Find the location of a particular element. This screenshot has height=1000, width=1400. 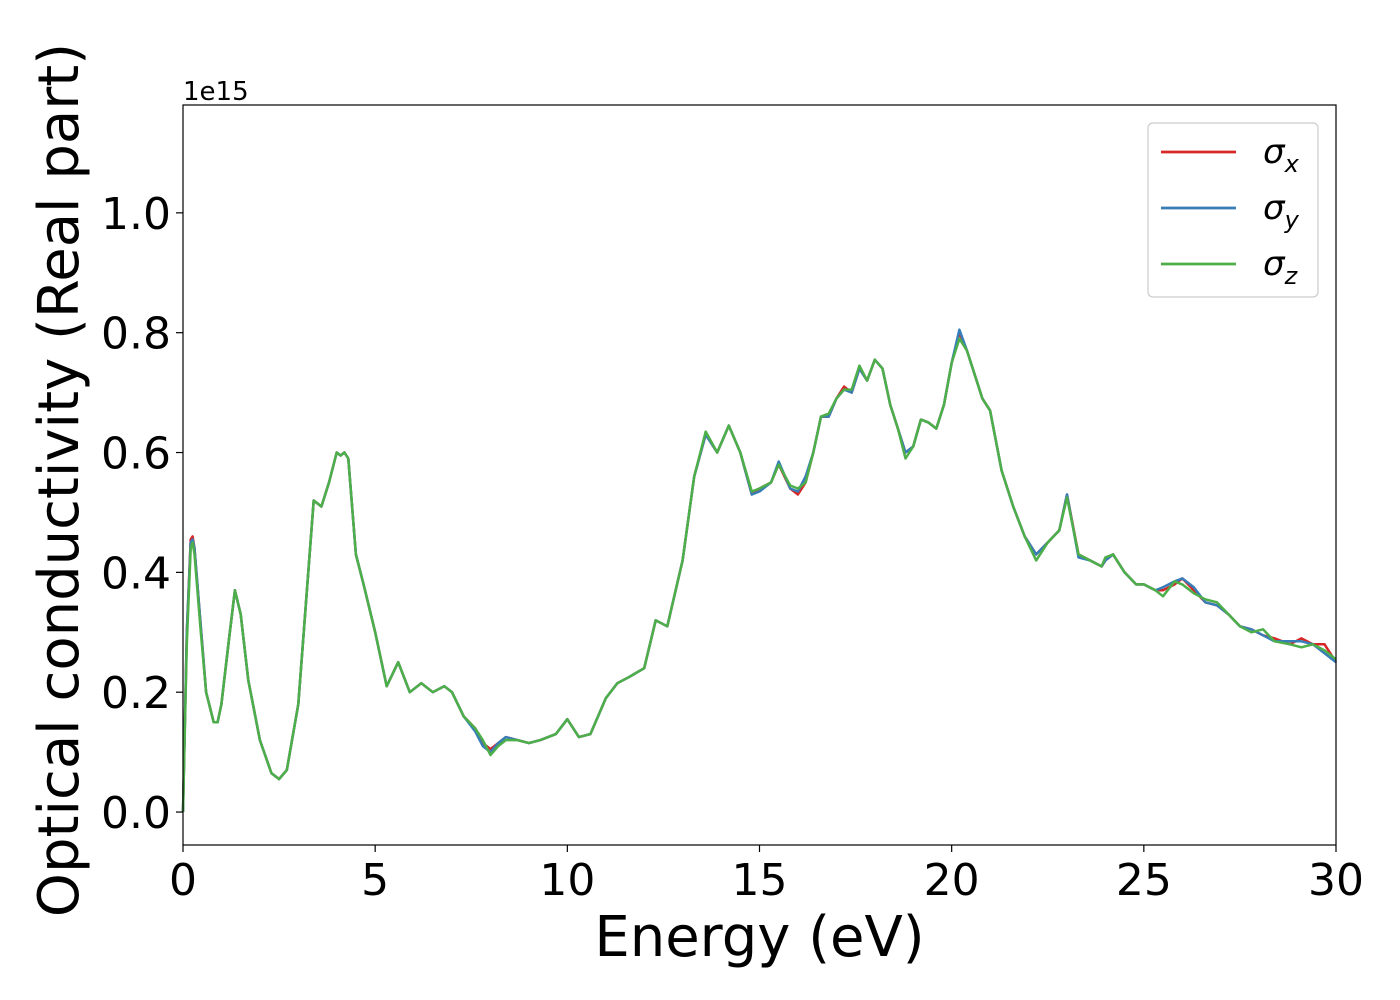

y-tick-label: 1.0 is located at coordinates (136, 214).